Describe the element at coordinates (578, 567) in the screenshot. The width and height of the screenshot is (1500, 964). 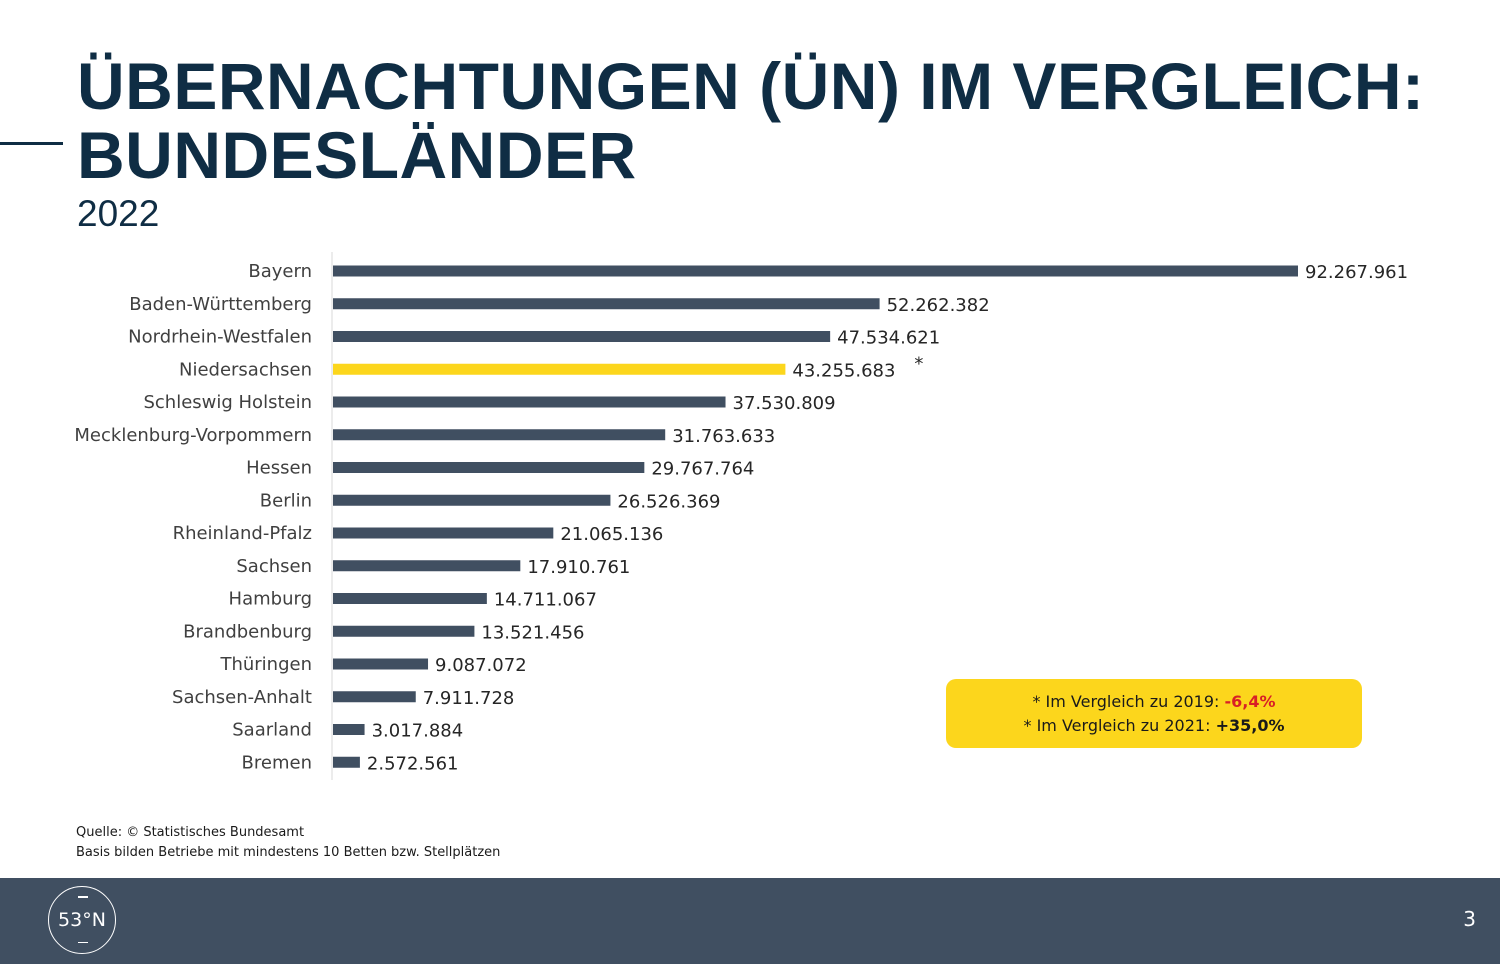
I see `value-label: 17.910.761` at that location.